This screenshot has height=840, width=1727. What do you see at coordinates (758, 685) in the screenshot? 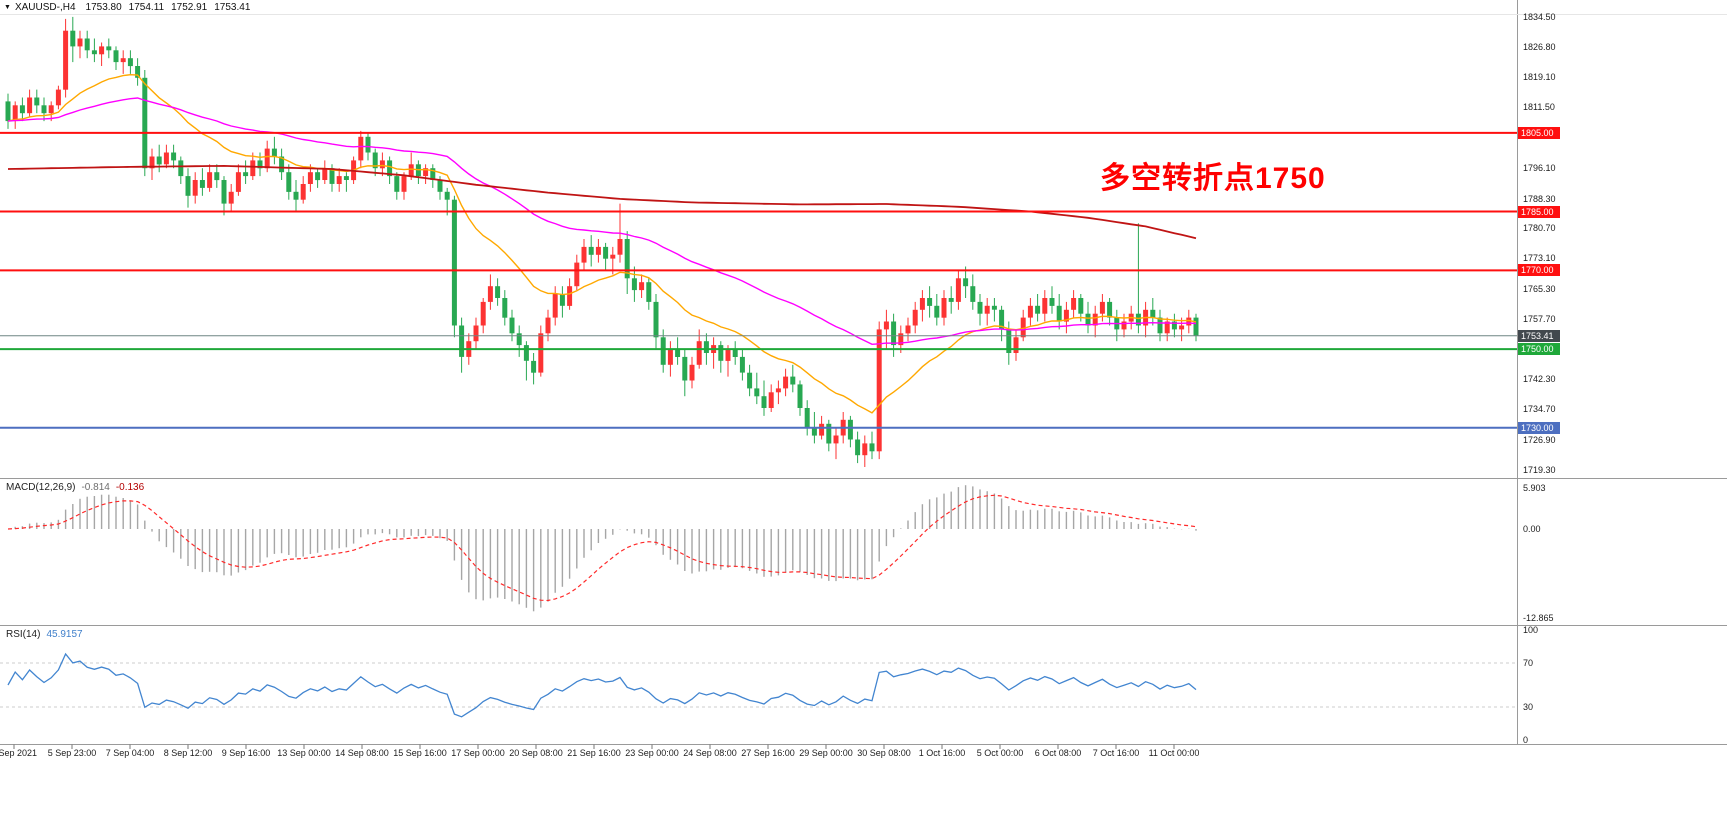
I see `rsi-panel-layer` at bounding box center [758, 685].